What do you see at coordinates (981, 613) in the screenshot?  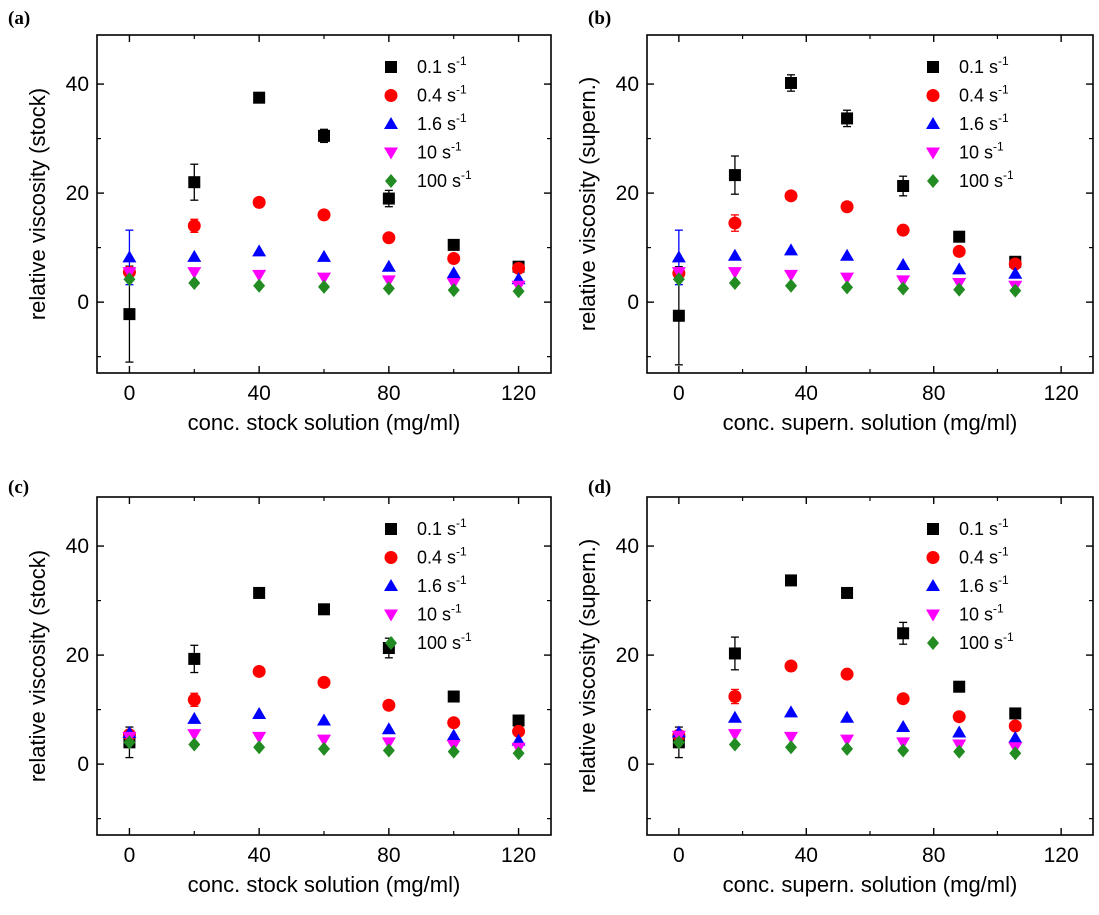 I see `panel-d-legend-label: 10 s-1` at bounding box center [981, 613].